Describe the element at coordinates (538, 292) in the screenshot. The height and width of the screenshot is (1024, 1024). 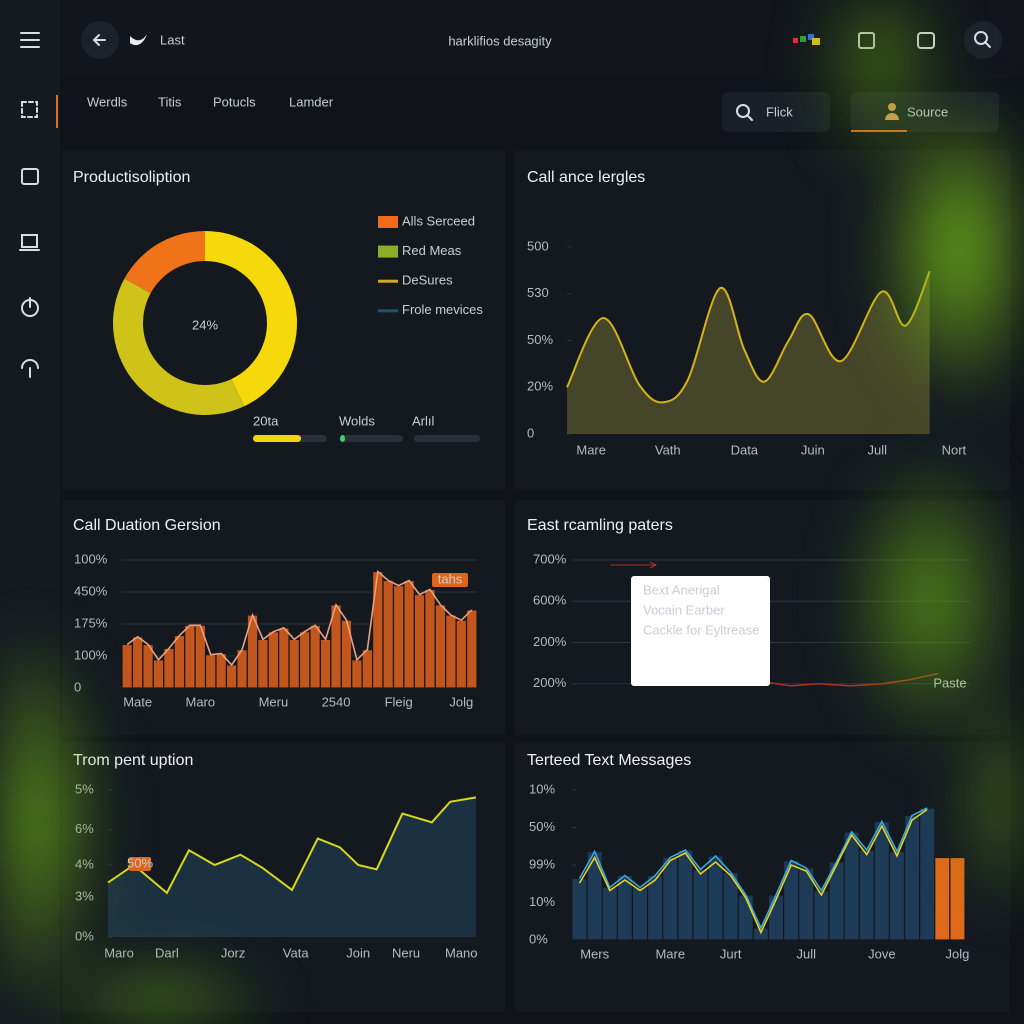
I see `y-tick-label: 530` at that location.